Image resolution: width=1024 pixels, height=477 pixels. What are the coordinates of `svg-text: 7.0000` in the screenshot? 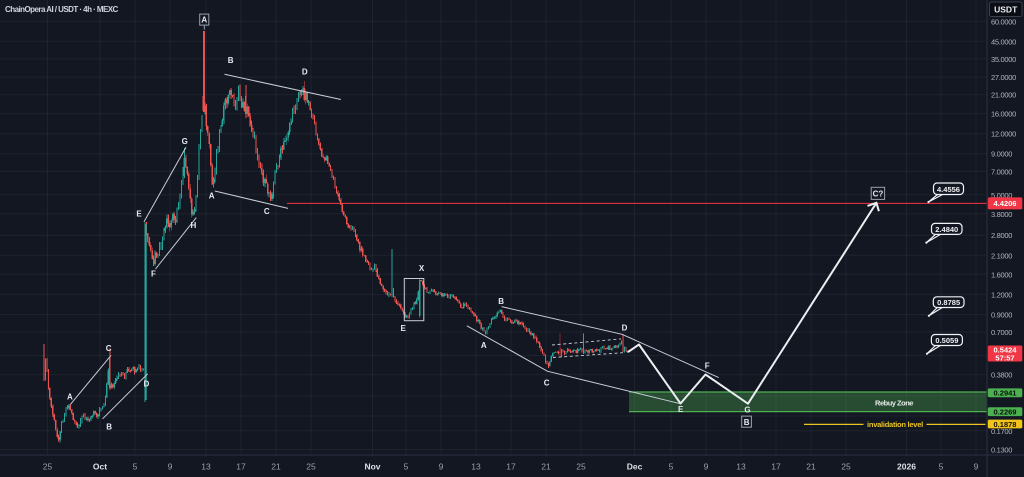 It's located at (1001, 171).